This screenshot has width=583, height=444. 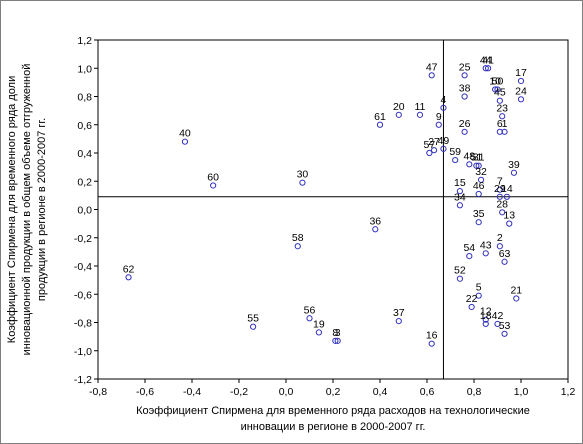 I want to click on point-label: 26, so click(x=465, y=124).